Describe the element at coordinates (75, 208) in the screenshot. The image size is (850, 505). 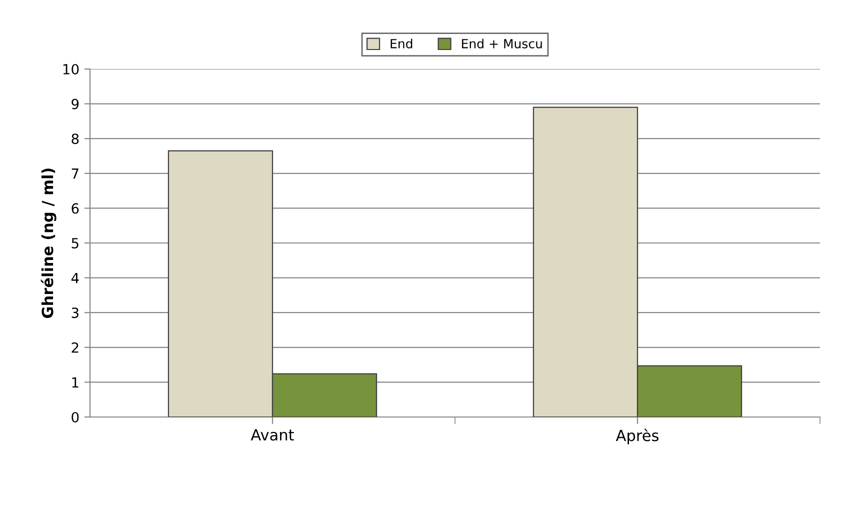
I see `y-tick-label: 6` at that location.